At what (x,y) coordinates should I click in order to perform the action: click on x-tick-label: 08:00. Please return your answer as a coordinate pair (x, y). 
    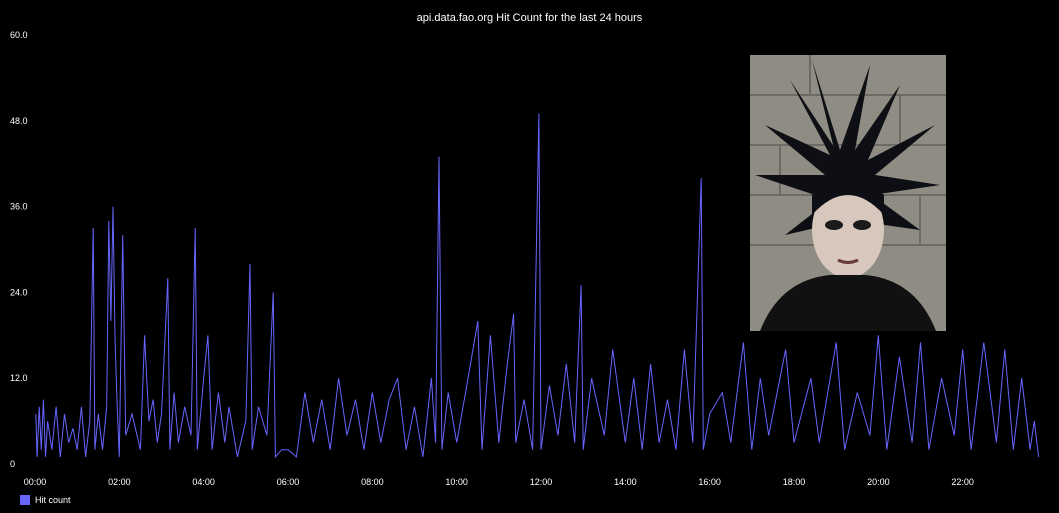
    Looking at the image, I should click on (372, 482).